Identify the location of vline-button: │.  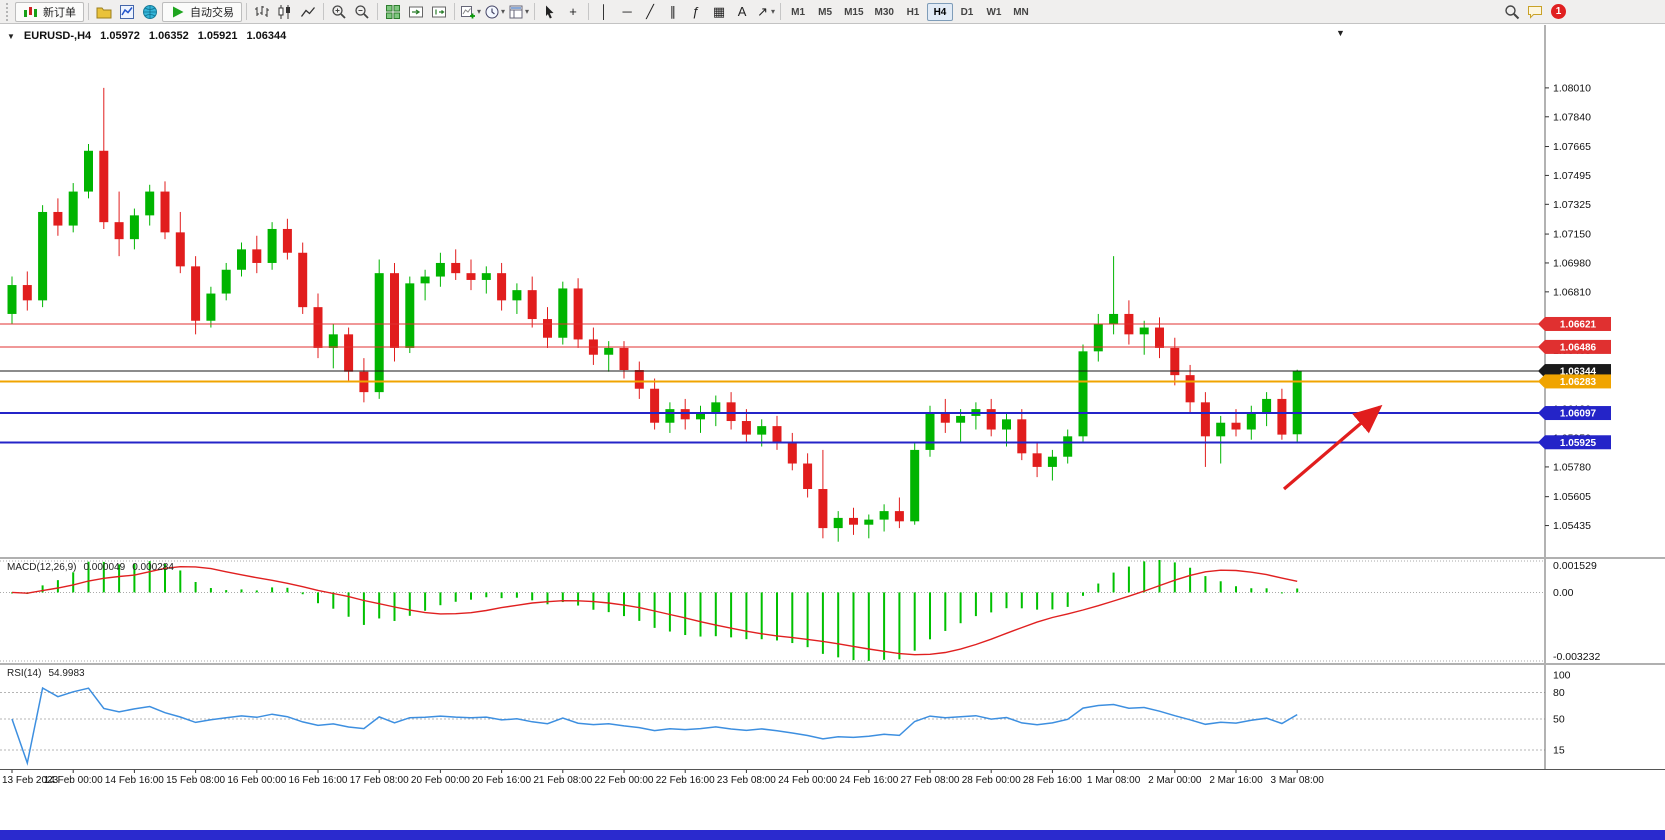
(604, 12).